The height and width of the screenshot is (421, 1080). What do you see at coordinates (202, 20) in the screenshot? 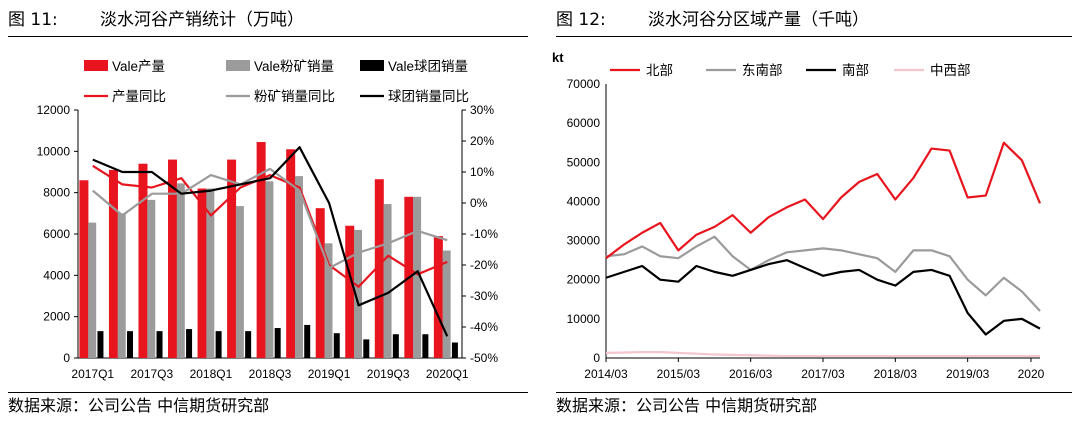
I see `figure-11-title: 淡水河谷产销统计（万吨）` at bounding box center [202, 20].